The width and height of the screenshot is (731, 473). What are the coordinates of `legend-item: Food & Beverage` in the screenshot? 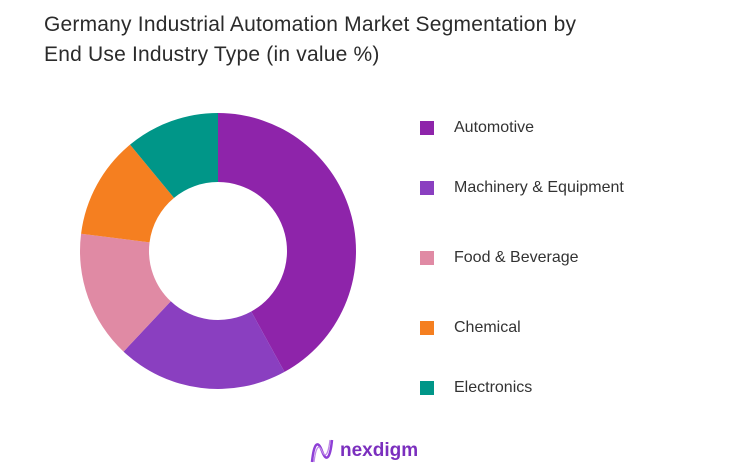 It's located at (499, 258).